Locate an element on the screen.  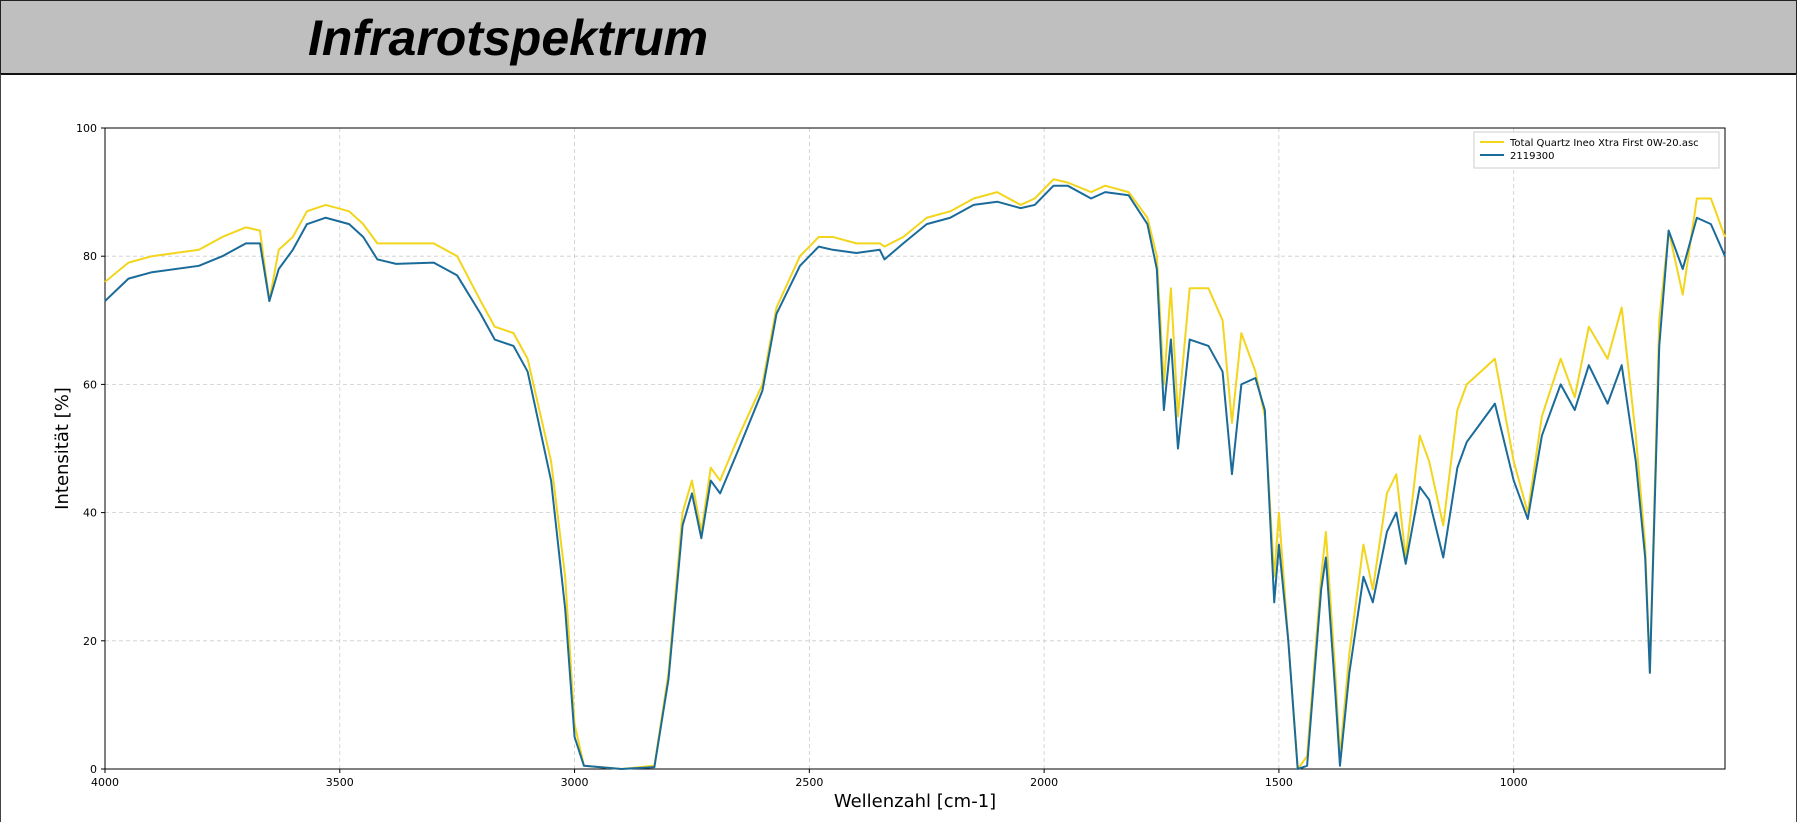
y-tick-label: 20 is located at coordinates (90, 641).